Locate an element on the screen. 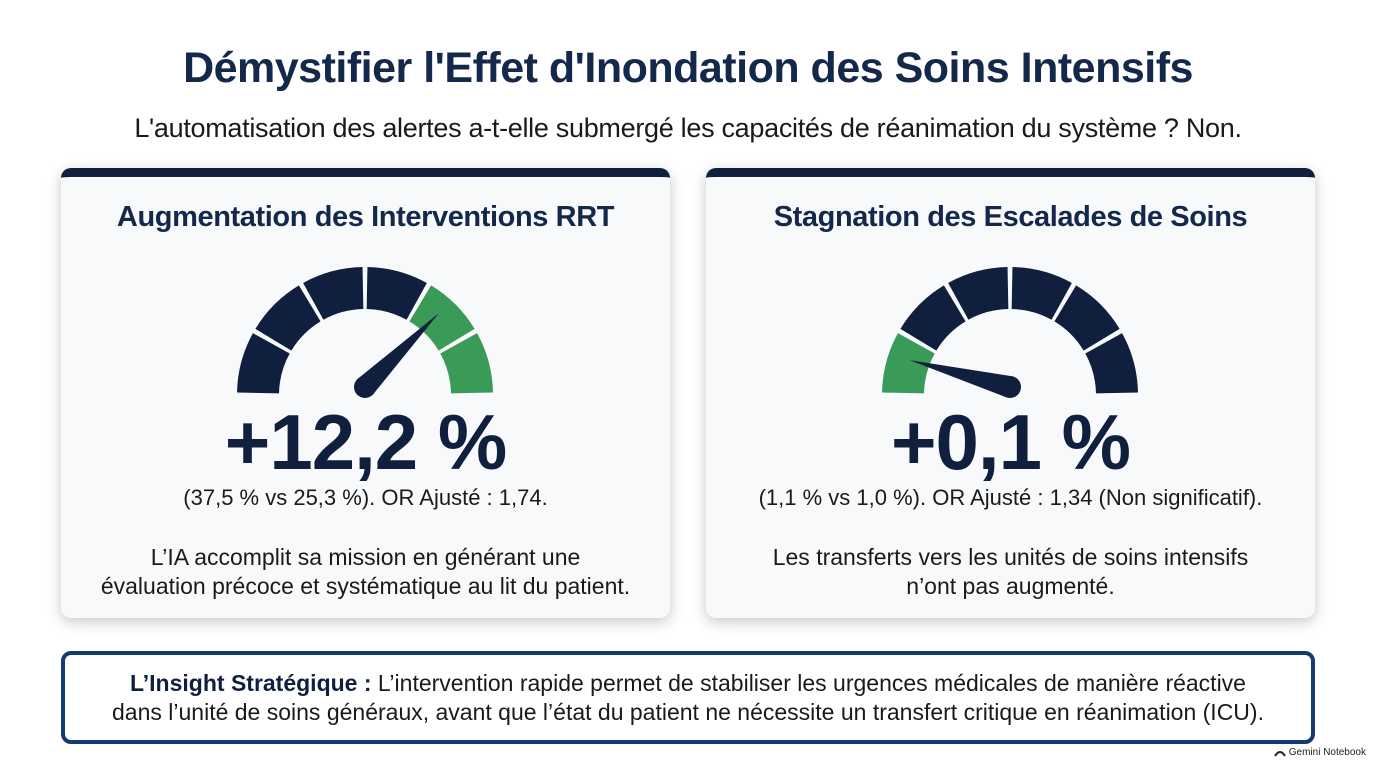 The width and height of the screenshot is (1376, 768). branding: Gemini Notebook is located at coordinates (1319, 752).